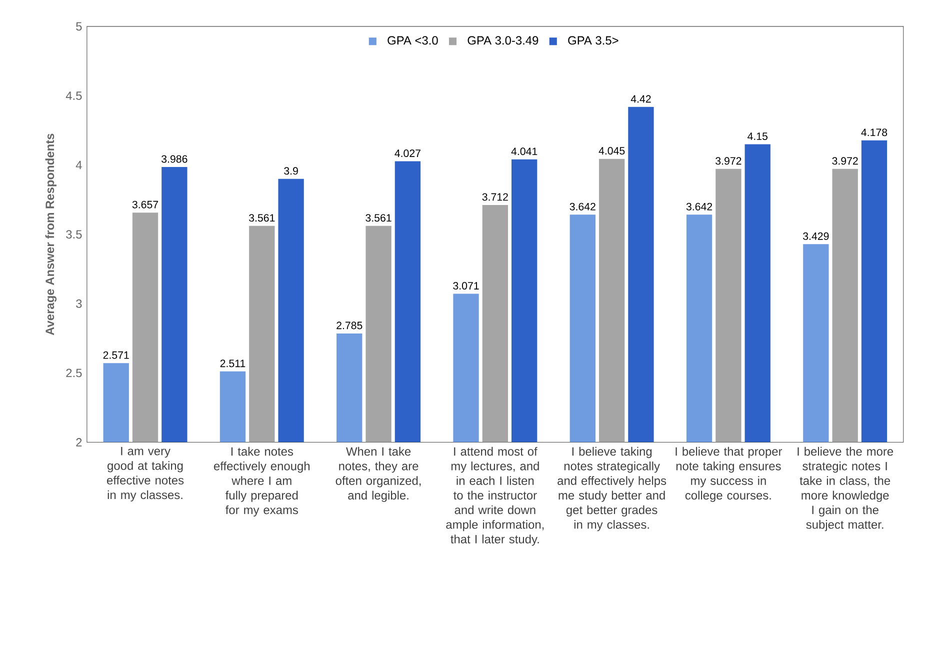 Image resolution: width=931 pixels, height=654 pixels. Describe the element at coordinates (758, 136) in the screenshot. I see `data-label: 4.15` at that location.